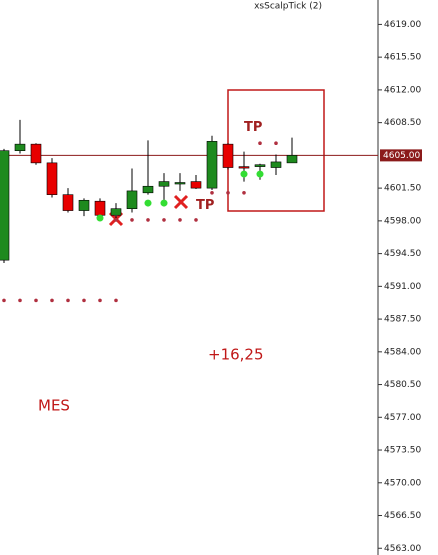  What do you see at coordinates (402, 352) in the screenshot?
I see `y-tick-label: 4584.00` at bounding box center [402, 352].